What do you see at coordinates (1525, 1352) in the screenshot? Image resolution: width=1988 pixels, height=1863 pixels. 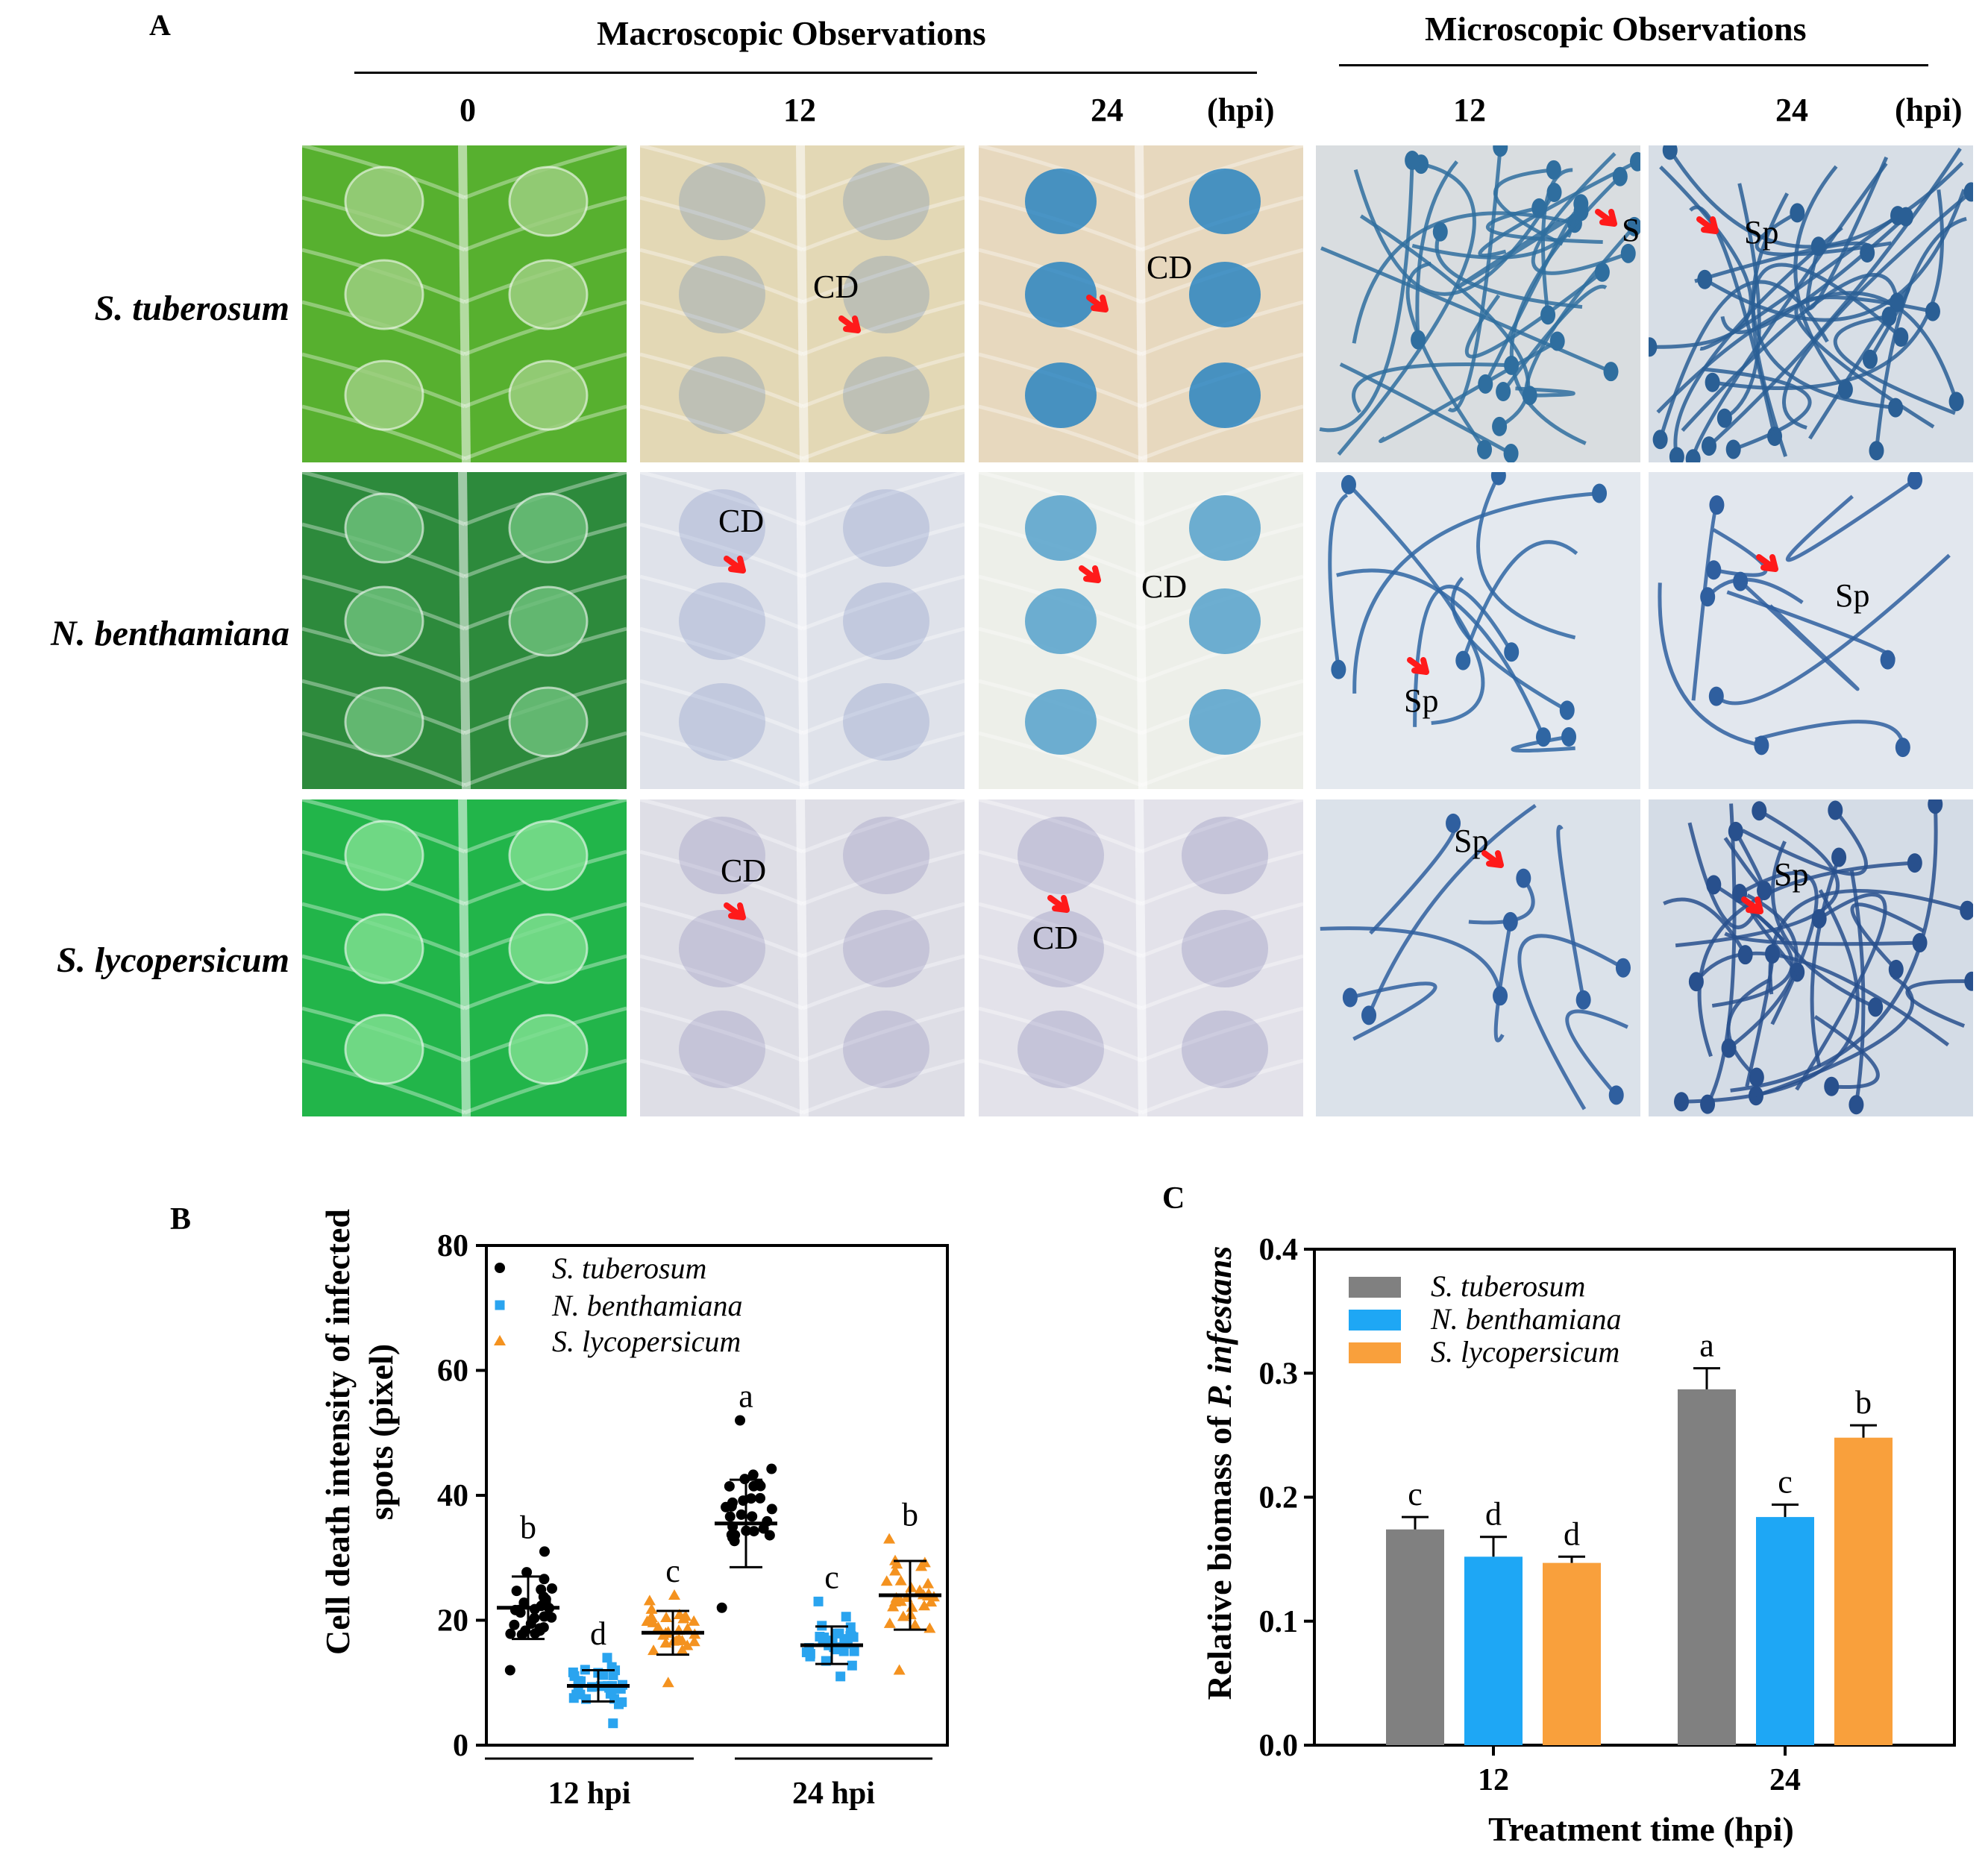 I see `legend-label: S. lycopersicum` at bounding box center [1525, 1352].